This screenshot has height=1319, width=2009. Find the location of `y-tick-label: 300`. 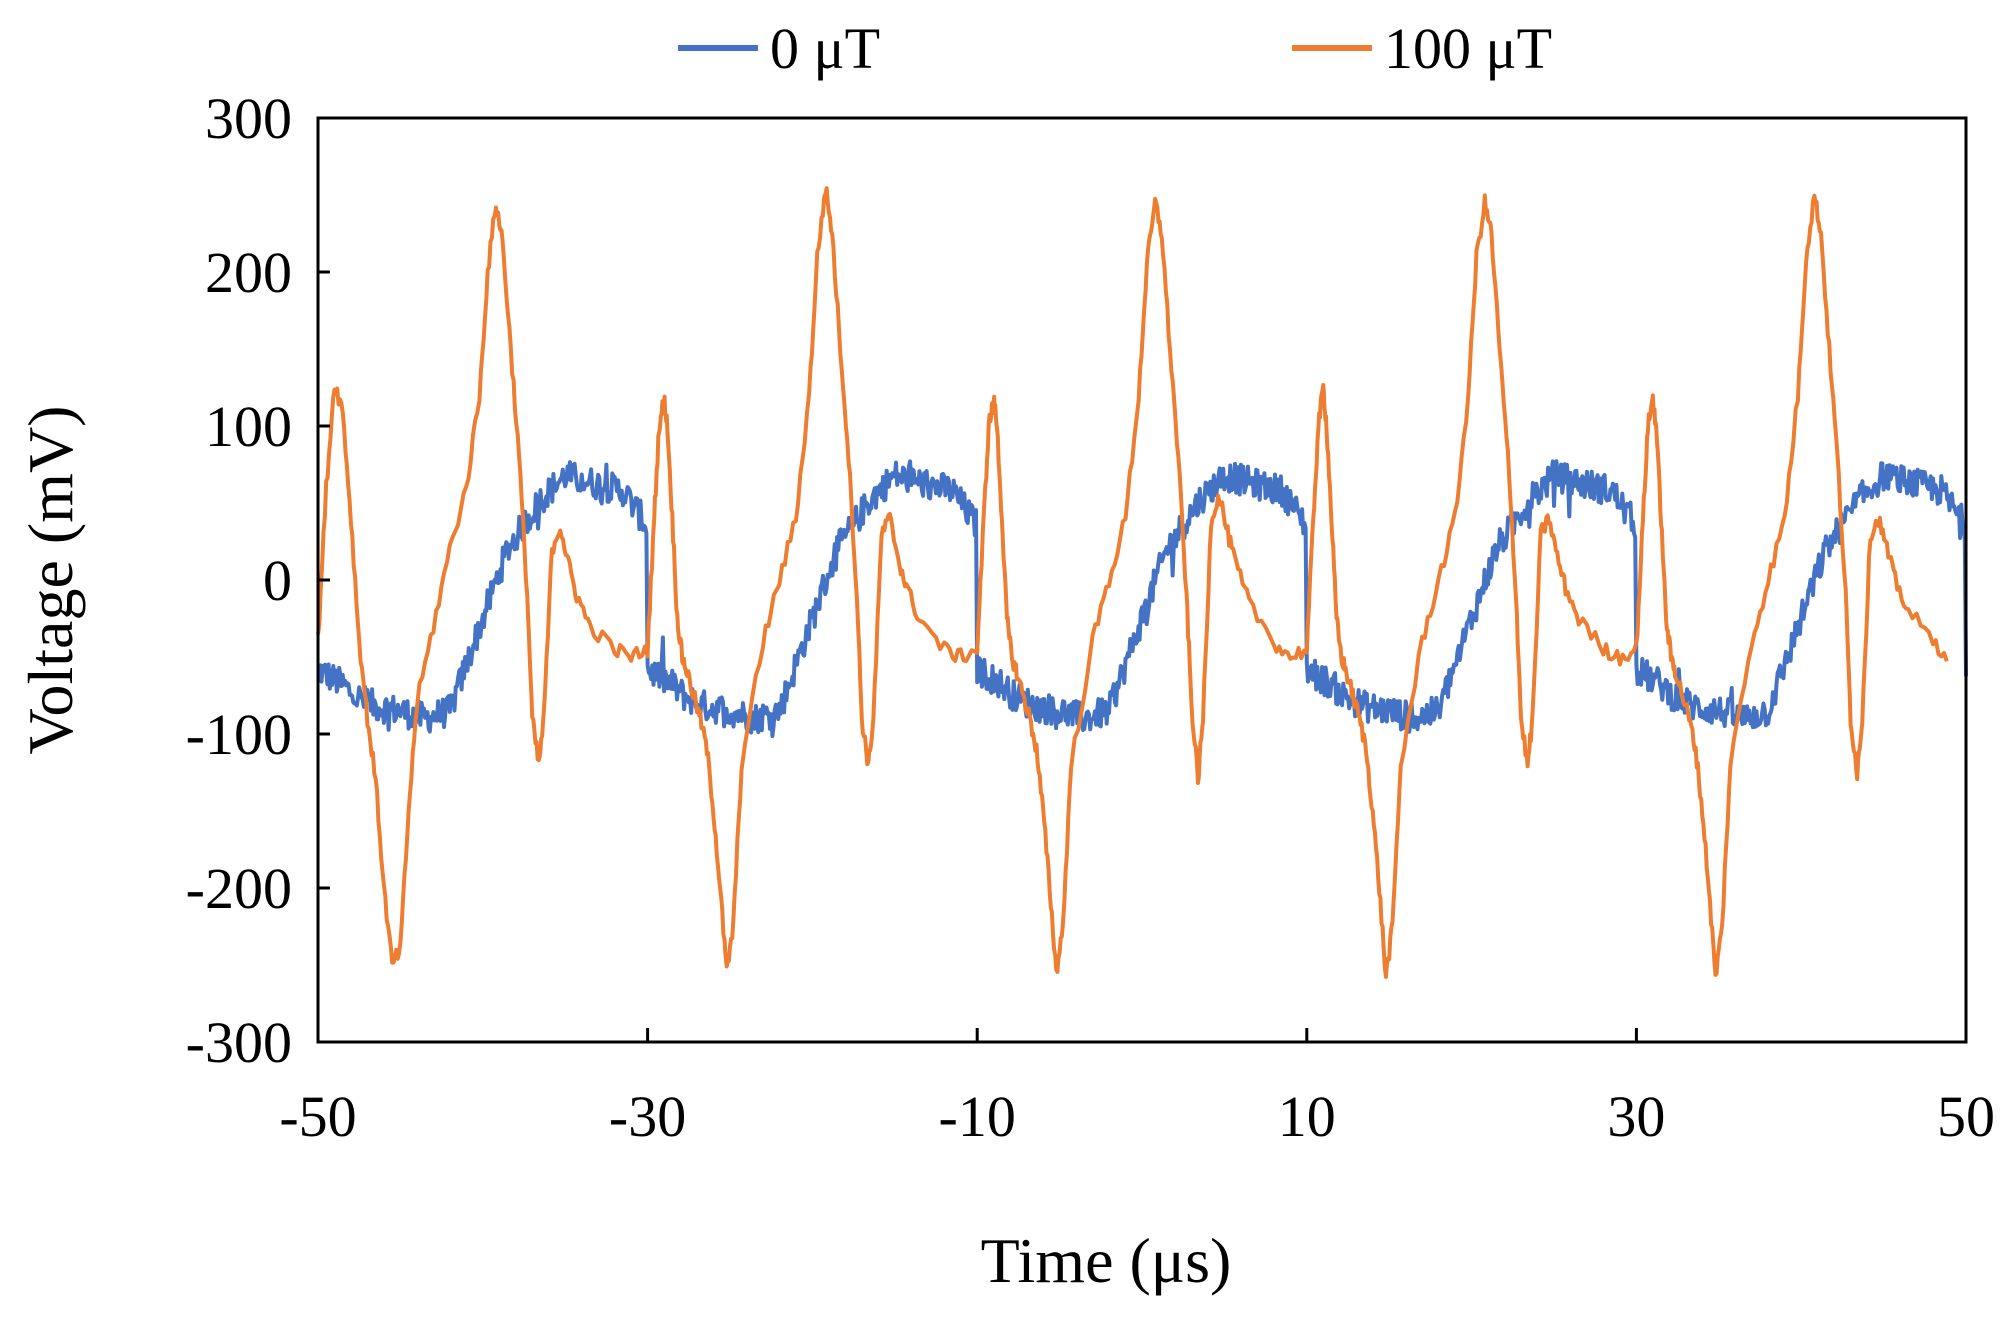

y-tick-label: 300 is located at coordinates (248, 118).